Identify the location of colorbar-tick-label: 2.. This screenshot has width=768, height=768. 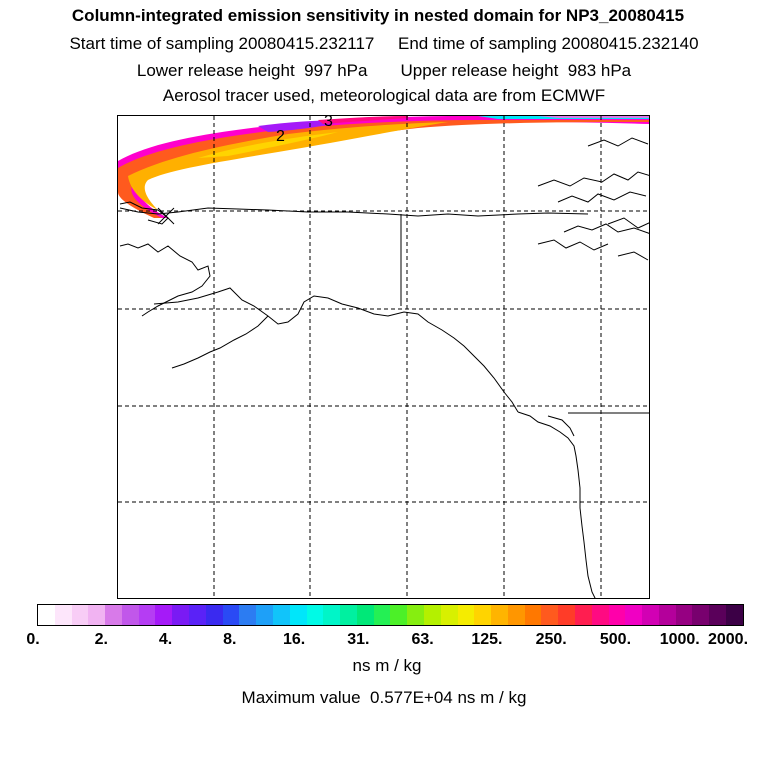
(101, 639).